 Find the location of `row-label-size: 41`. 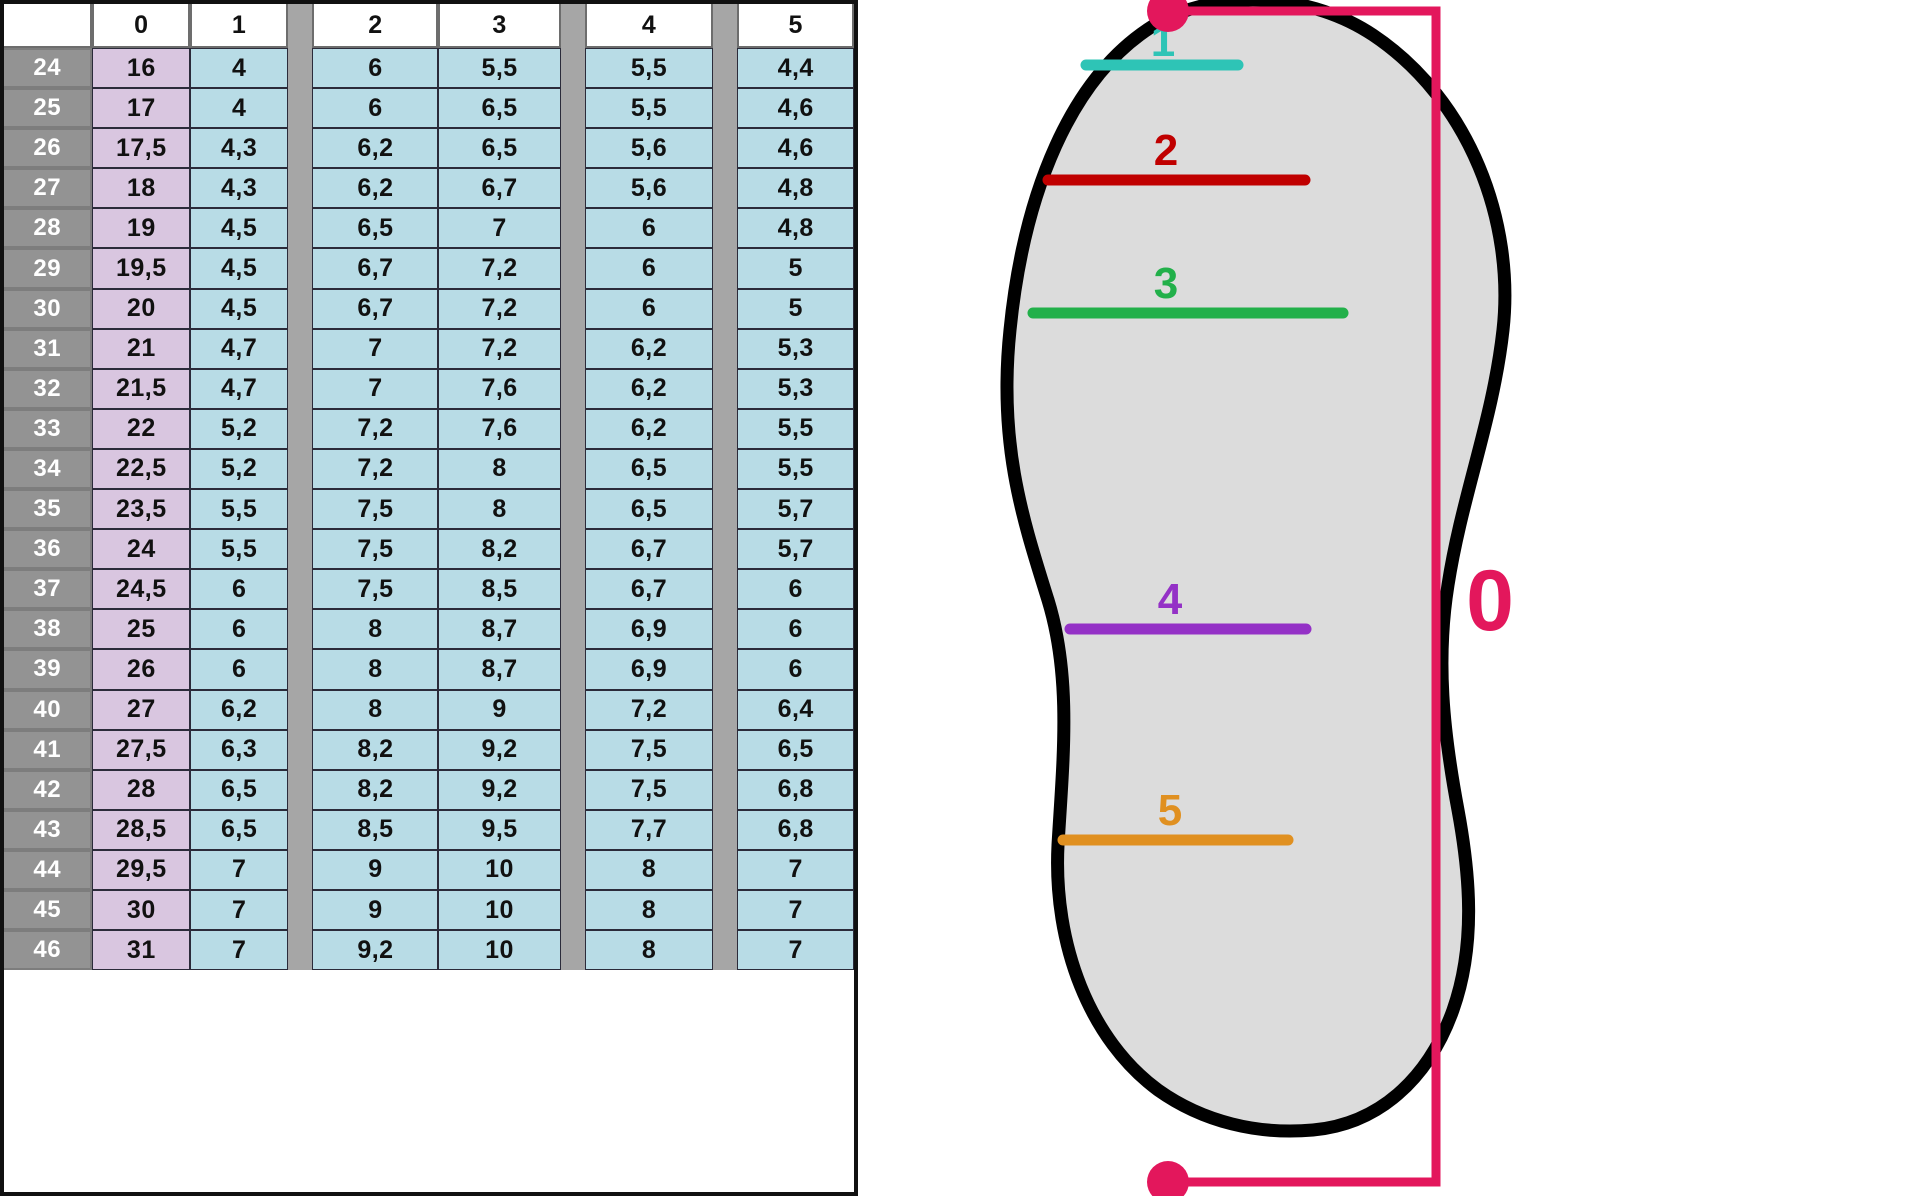

row-label-size: 41 is located at coordinates (48, 749).